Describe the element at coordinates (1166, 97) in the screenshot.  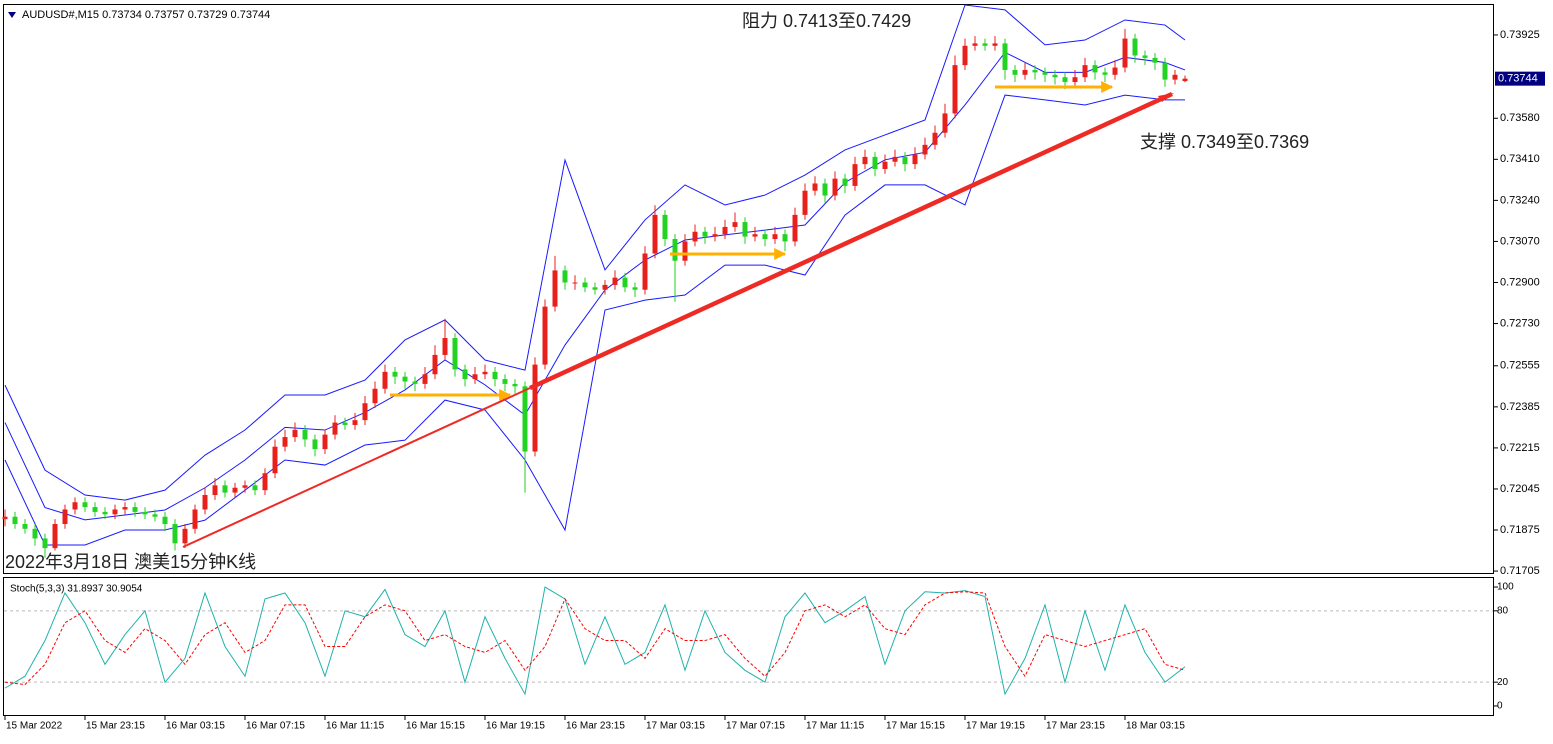
I see `trend-arrow` at that location.